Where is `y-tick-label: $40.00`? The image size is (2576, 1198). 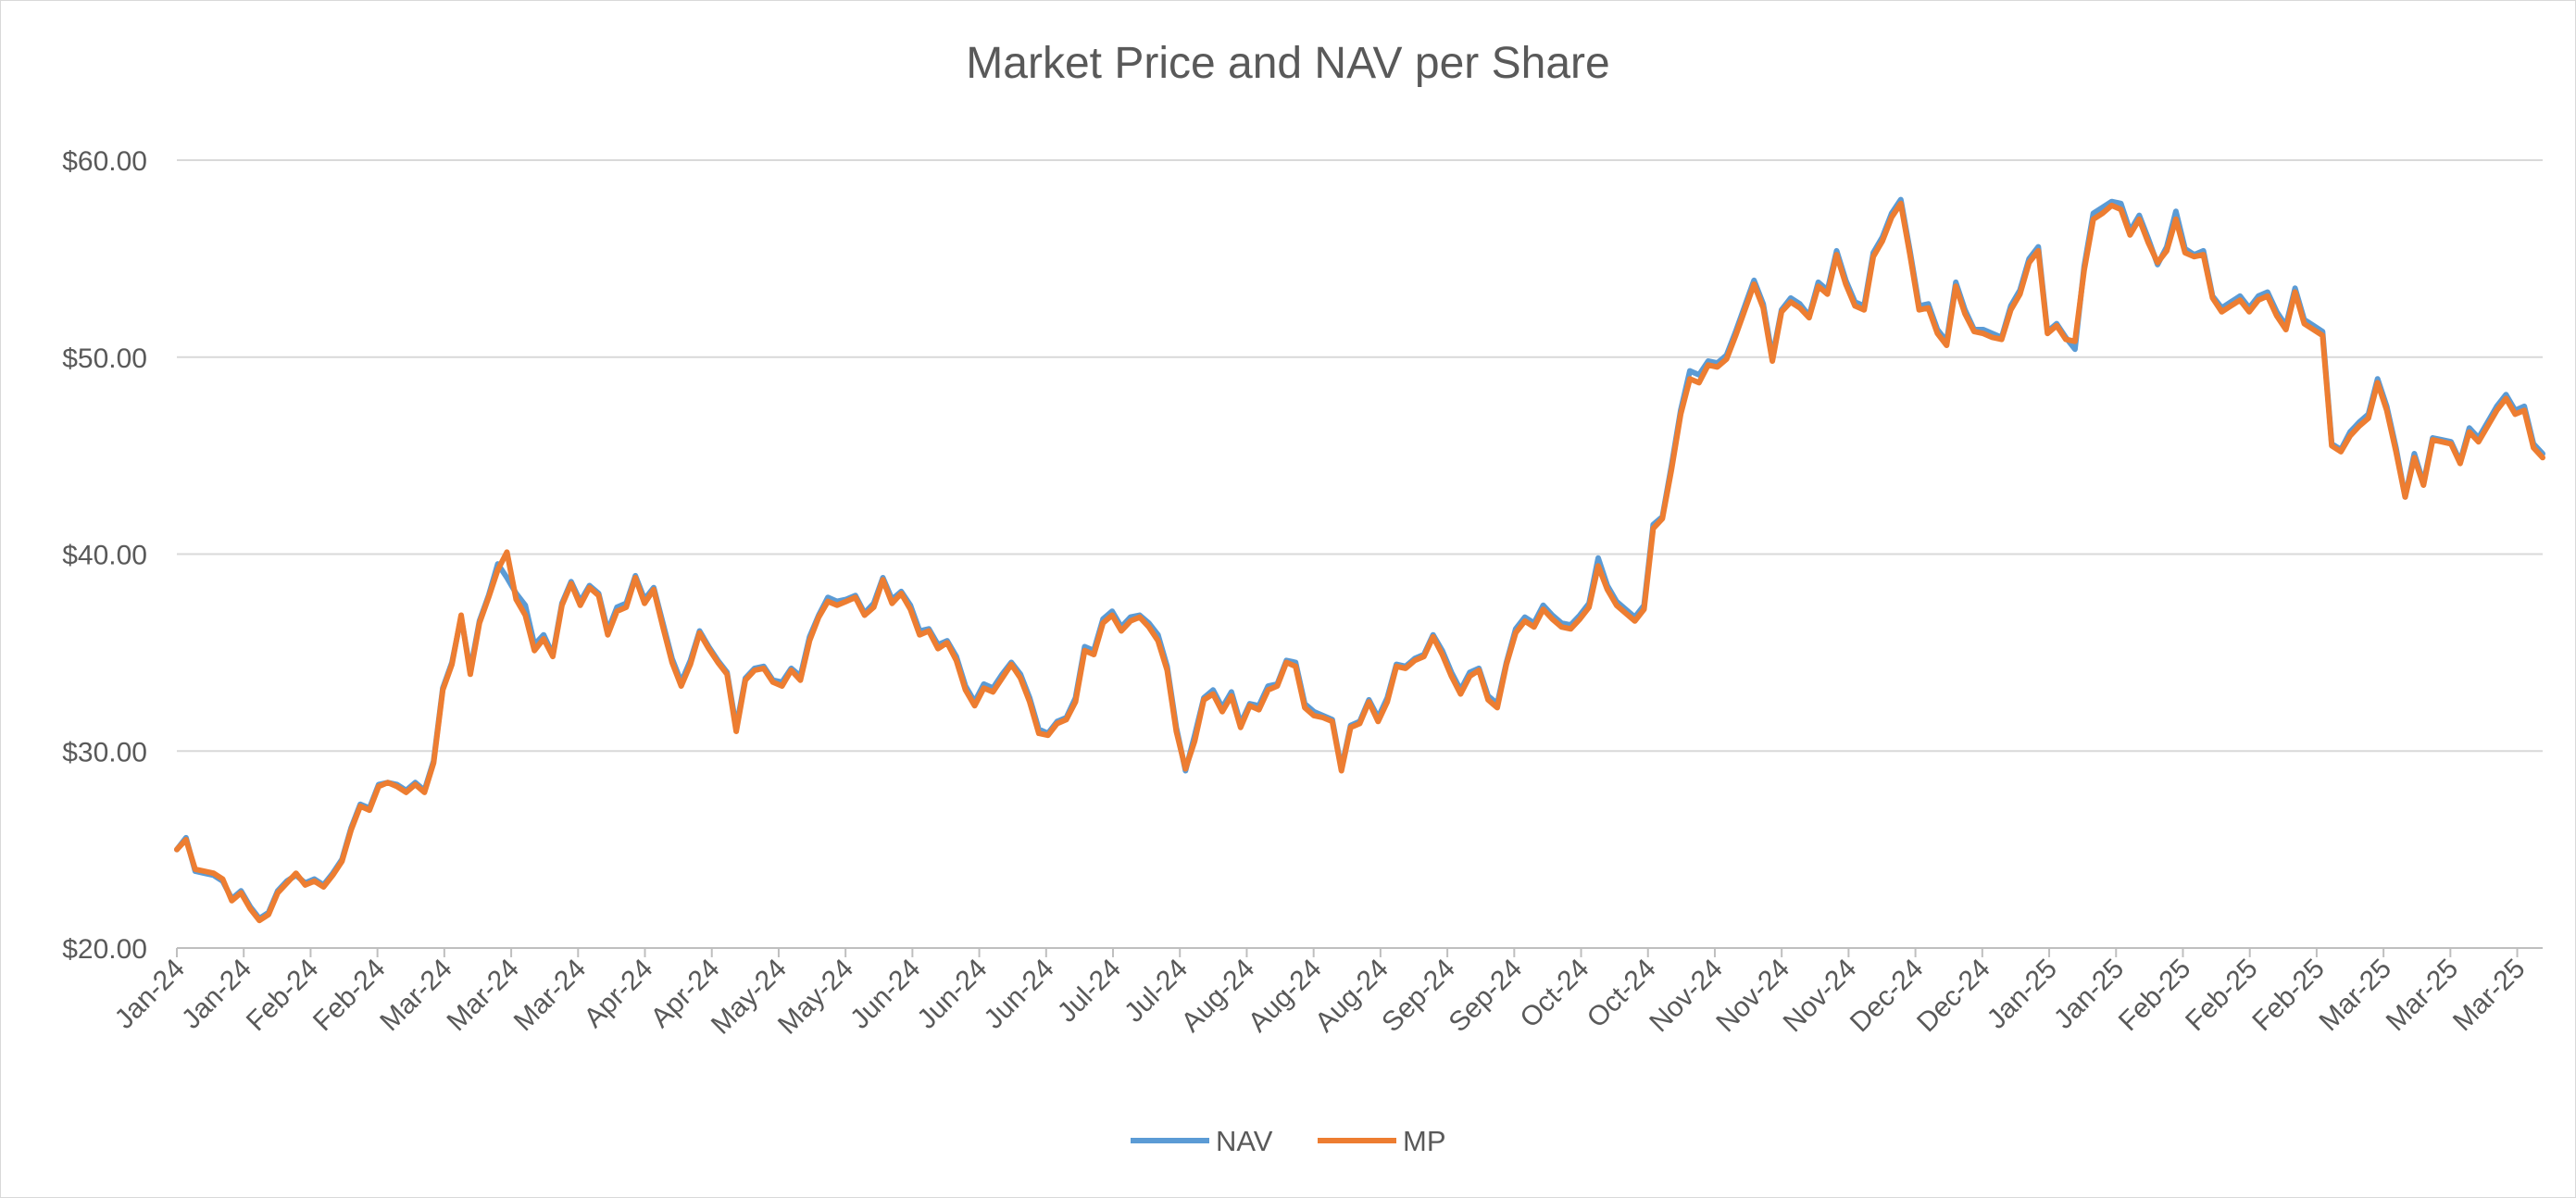
y-tick-label: $40.00 is located at coordinates (105, 556).